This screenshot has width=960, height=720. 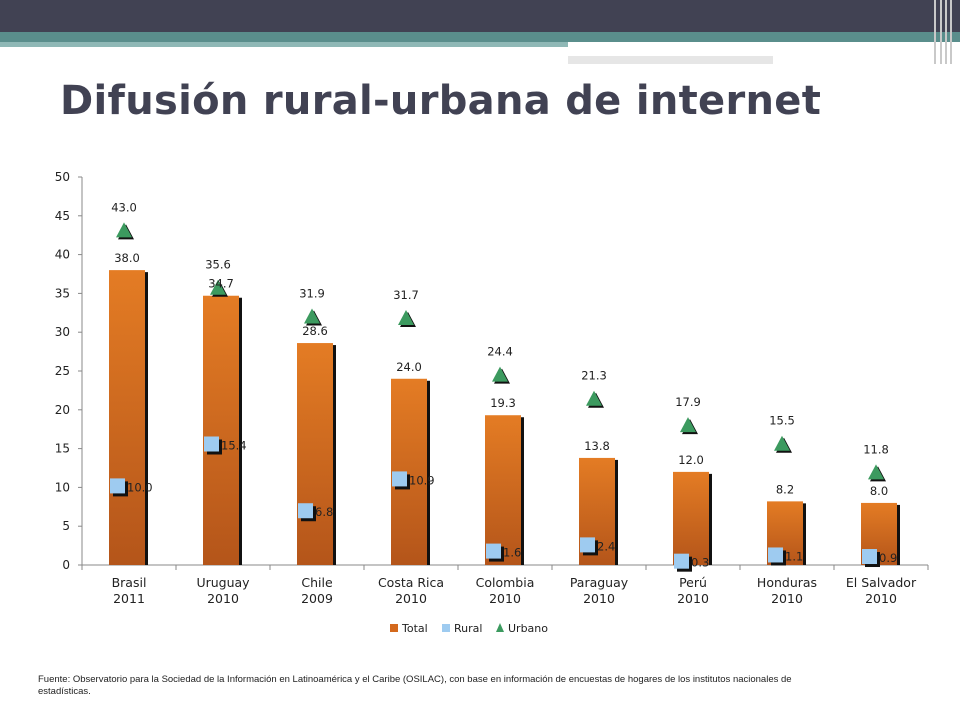 I want to click on header-bar, so click(x=480, y=16).